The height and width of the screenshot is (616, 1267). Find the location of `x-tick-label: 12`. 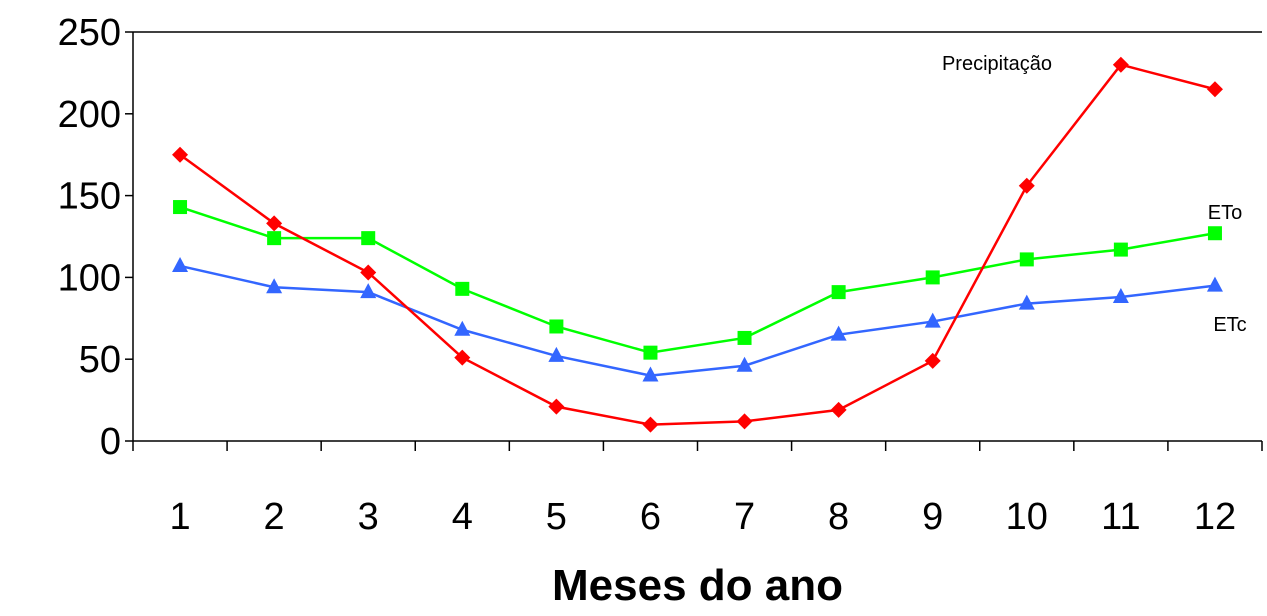

x-tick-label: 12 is located at coordinates (1215, 517).